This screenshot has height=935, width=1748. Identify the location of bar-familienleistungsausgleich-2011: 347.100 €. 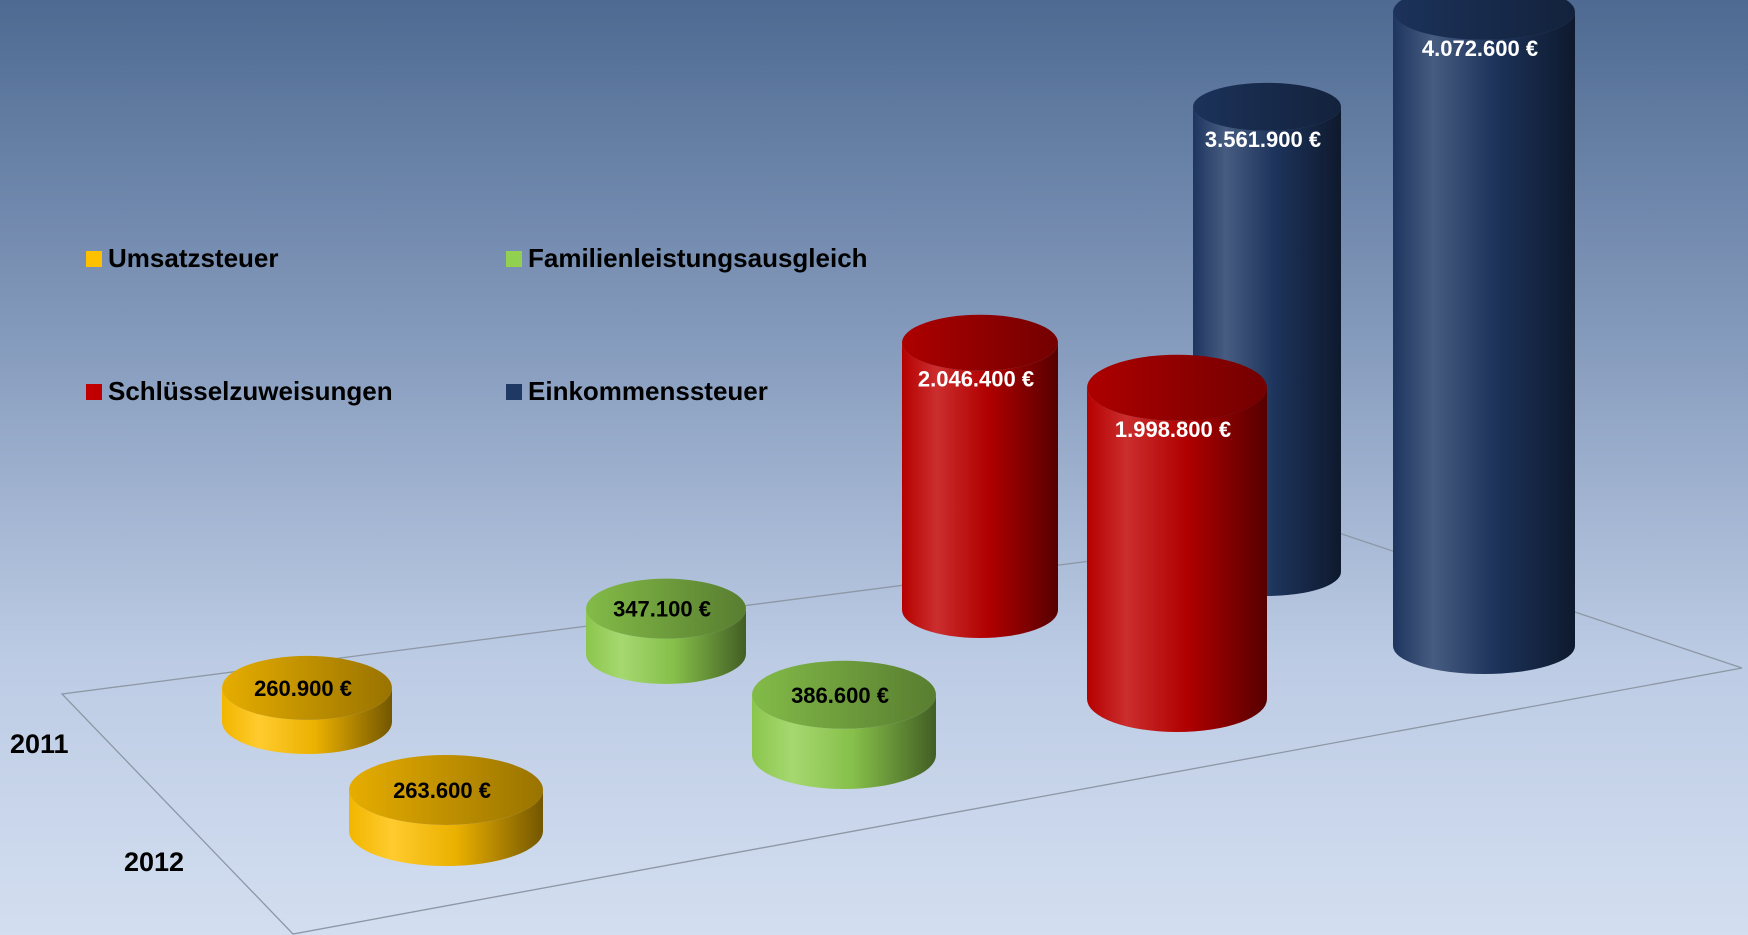
(666, 631).